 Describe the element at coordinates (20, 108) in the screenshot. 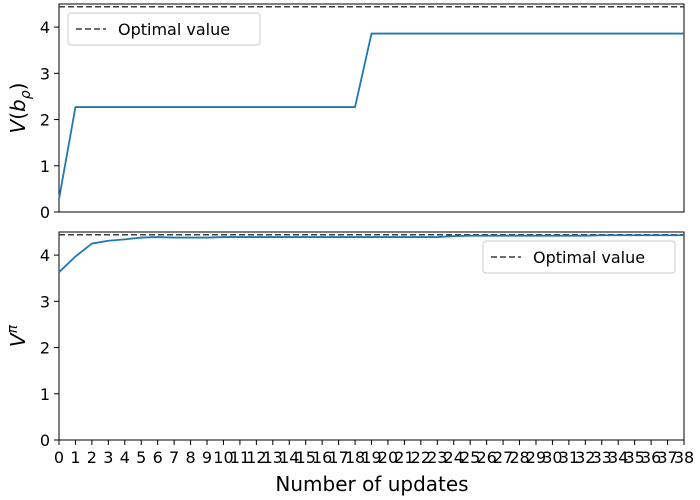

I see `y-axis-title: V(bρ)` at that location.